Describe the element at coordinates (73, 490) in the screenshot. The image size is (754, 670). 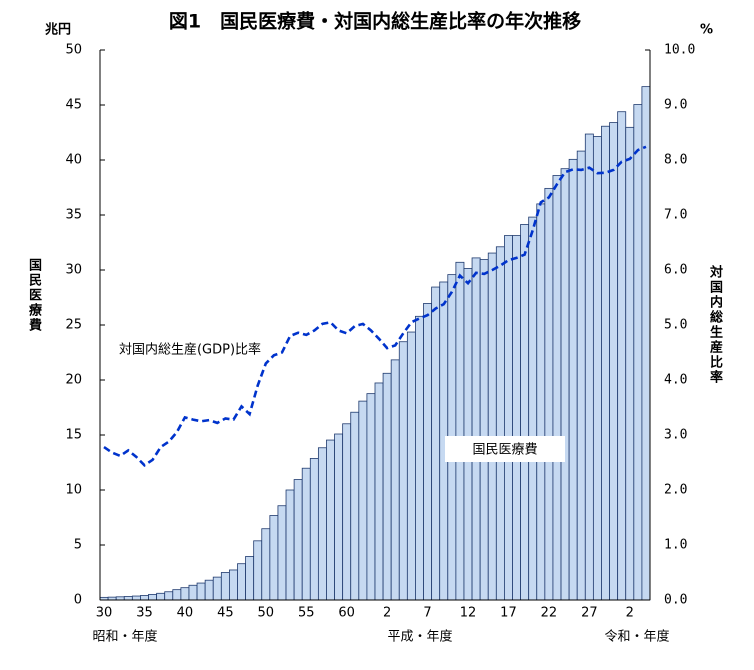
I see `y-tick-label: 10` at that location.